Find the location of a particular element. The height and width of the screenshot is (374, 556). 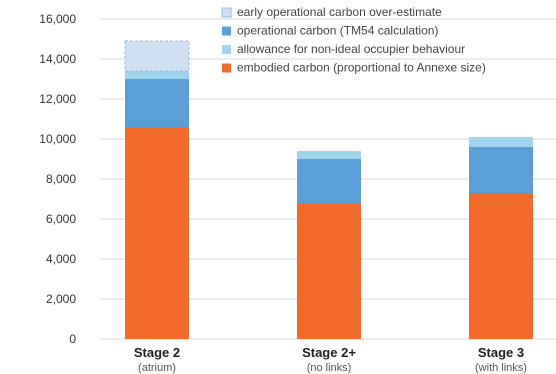

y-tick-label: 6,000 is located at coordinates (61, 219).